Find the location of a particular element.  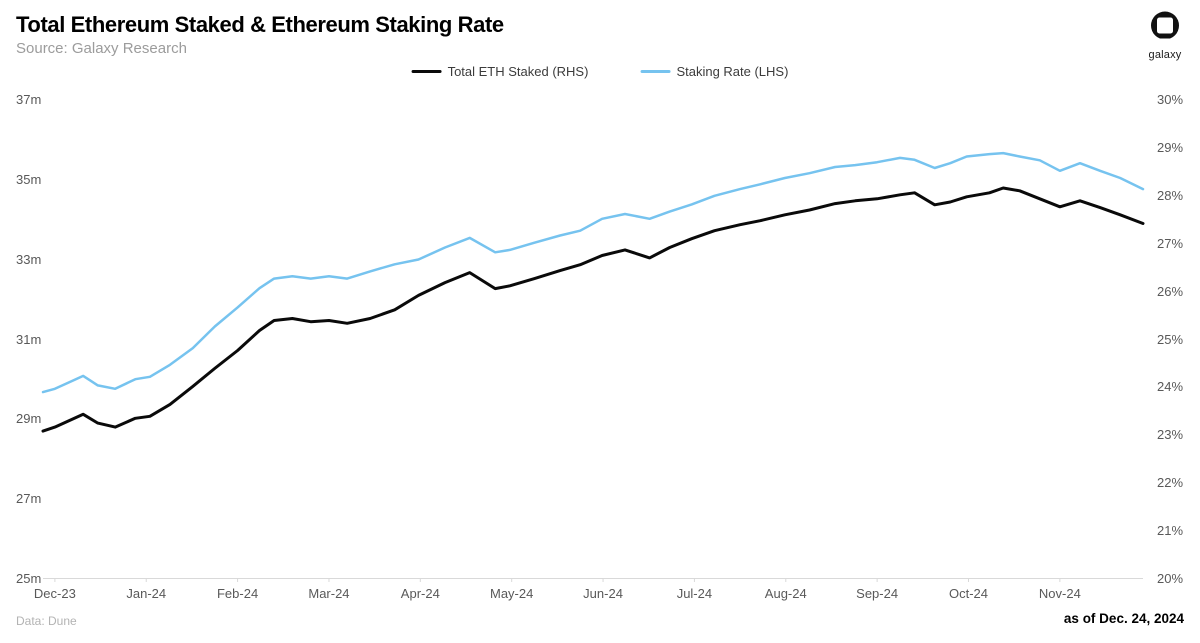

y-axis-left-label: 25m is located at coordinates (29, 578).